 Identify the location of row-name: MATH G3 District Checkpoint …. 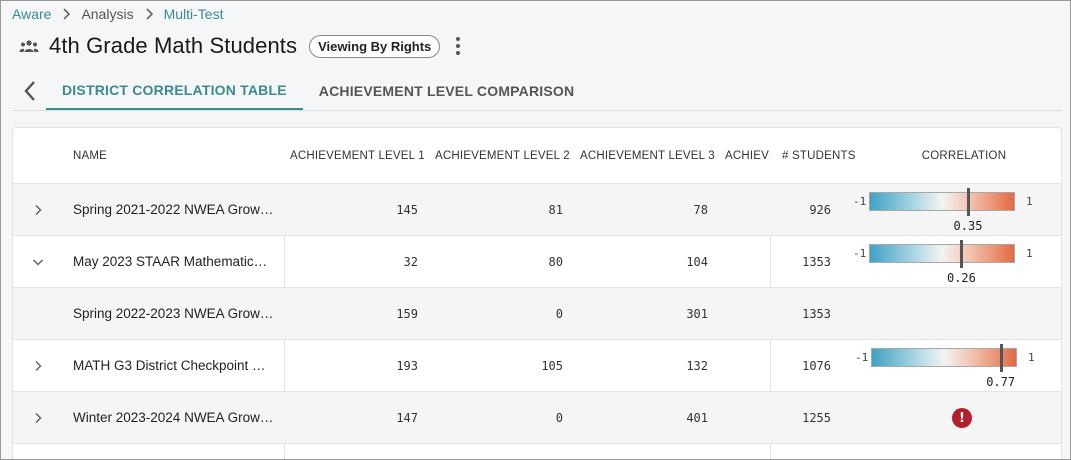
(169, 365).